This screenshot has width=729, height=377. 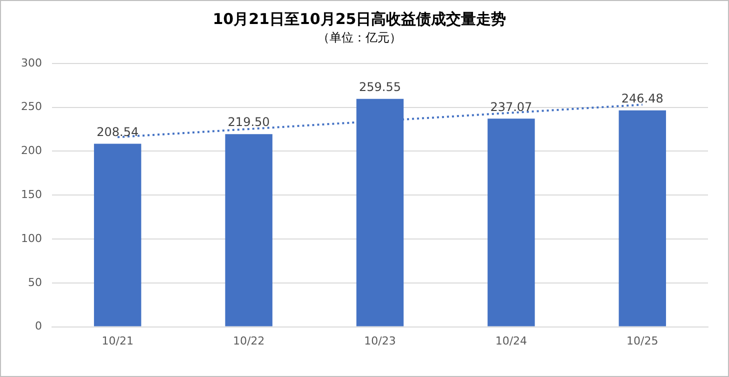 I want to click on data-label: 246.48, so click(x=642, y=99).